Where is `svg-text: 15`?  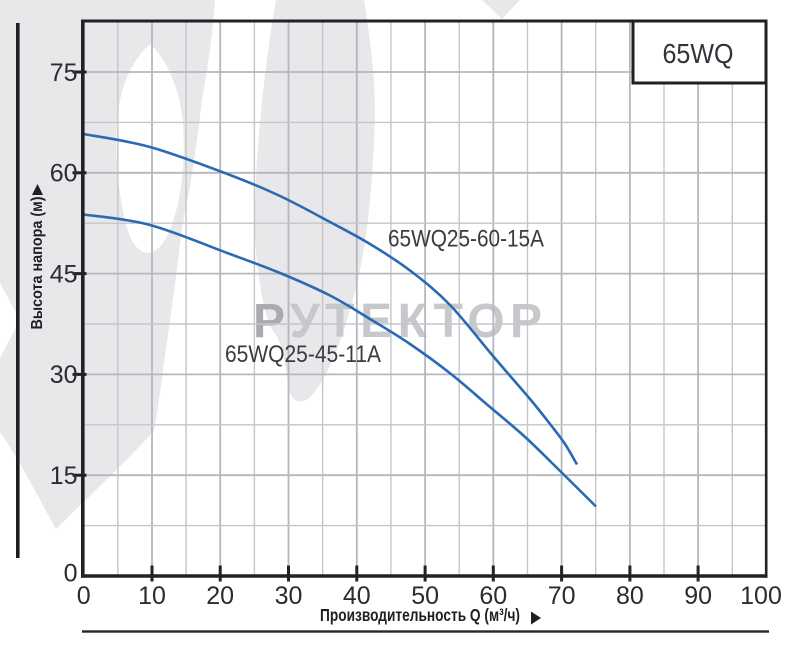
svg-text: 15 is located at coordinates (64, 476).